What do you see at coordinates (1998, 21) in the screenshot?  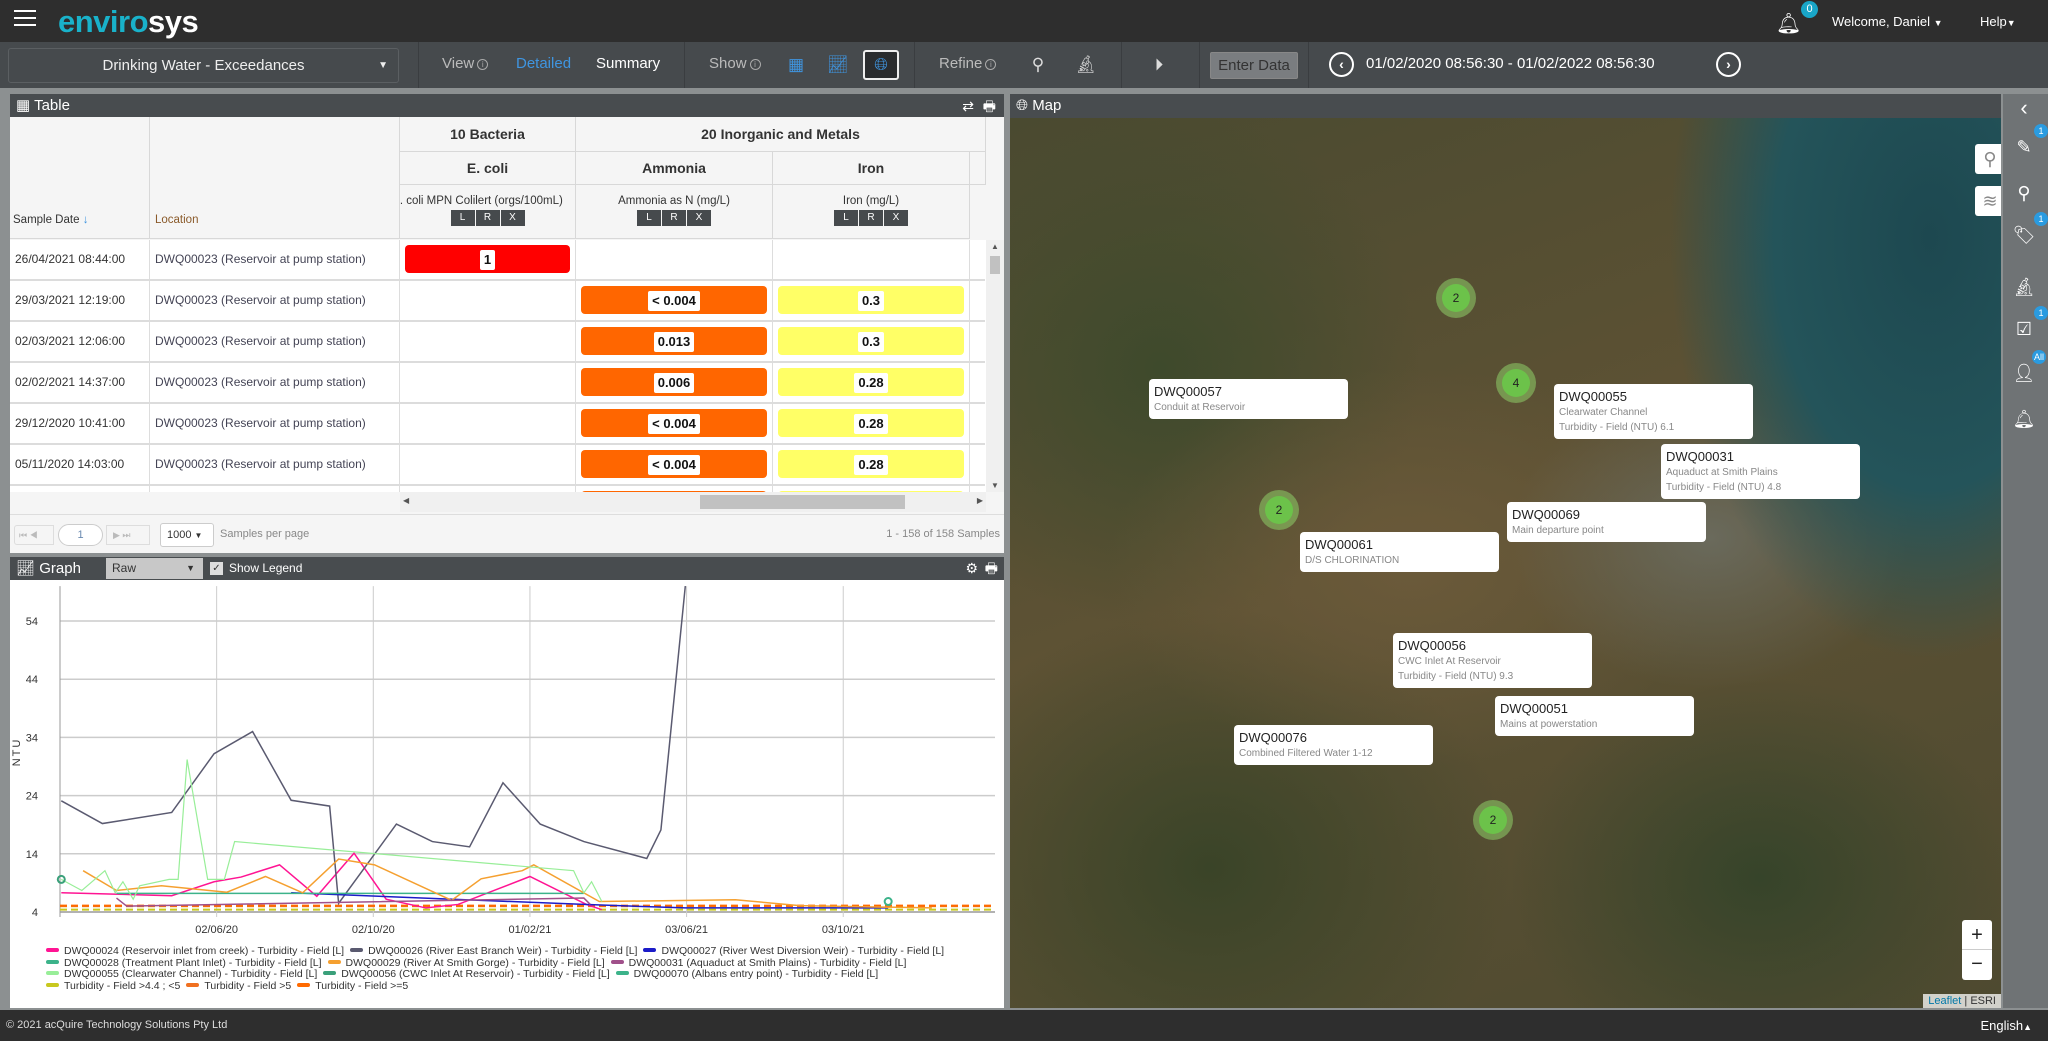 I see `help-menu: Help▼` at bounding box center [1998, 21].